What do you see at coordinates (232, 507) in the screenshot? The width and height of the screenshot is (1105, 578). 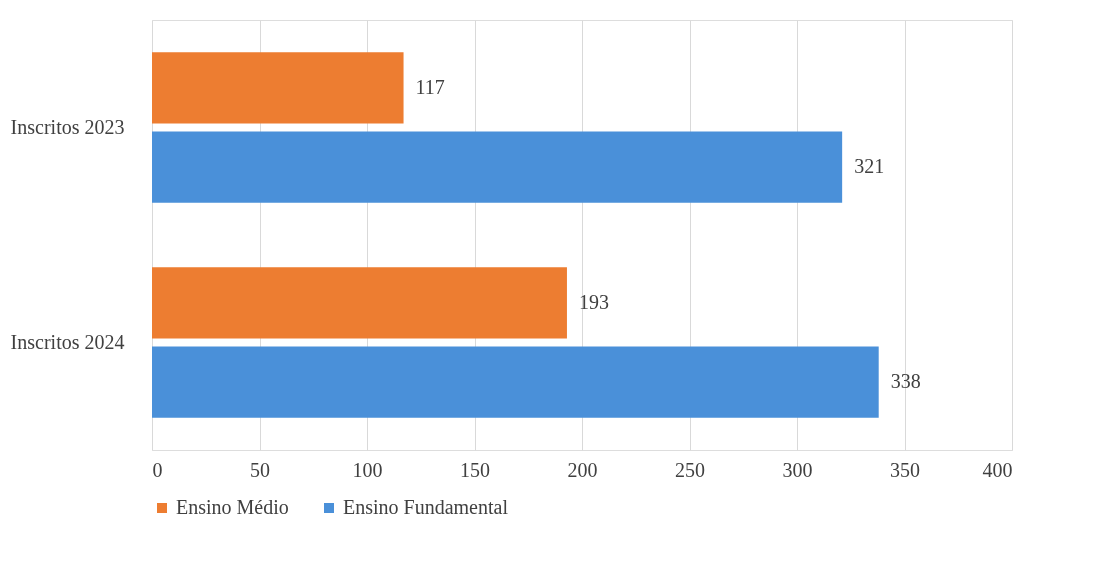 I see `legend-label: Ensino Médio` at bounding box center [232, 507].